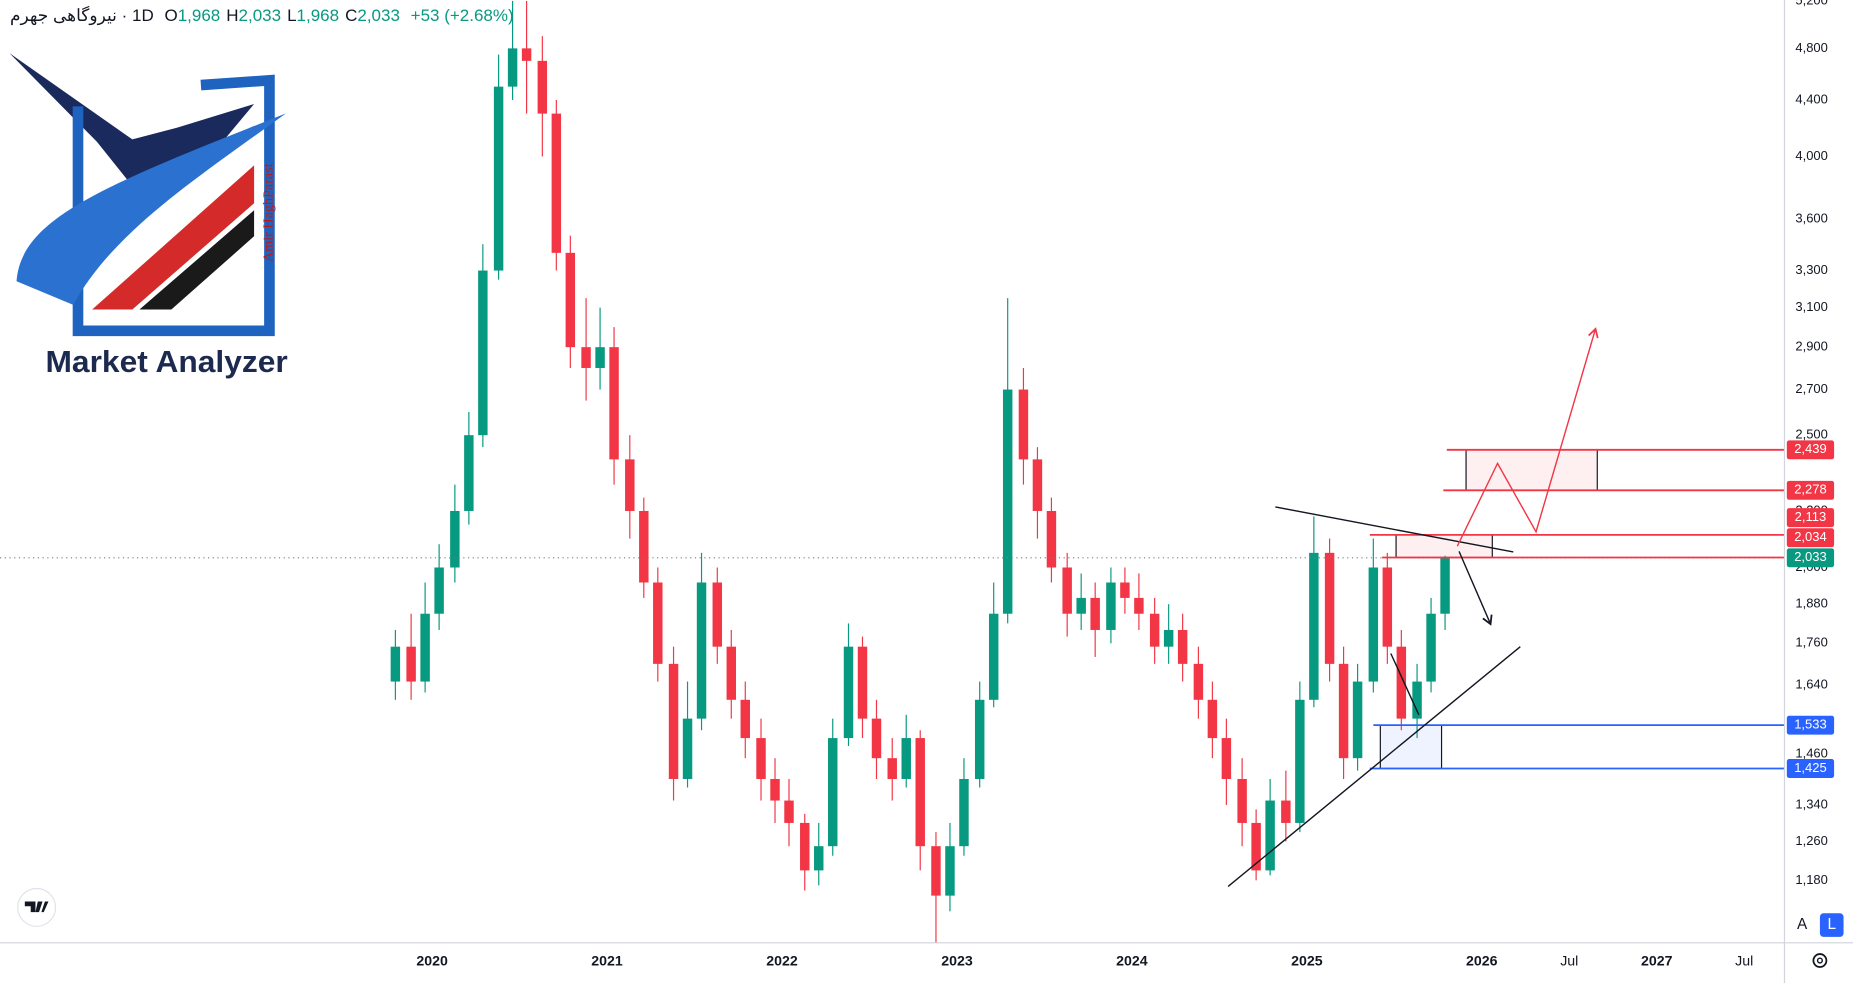  What do you see at coordinates (1810, 556) in the screenshot?
I see `price-tag-label: 2,033` at bounding box center [1810, 556].